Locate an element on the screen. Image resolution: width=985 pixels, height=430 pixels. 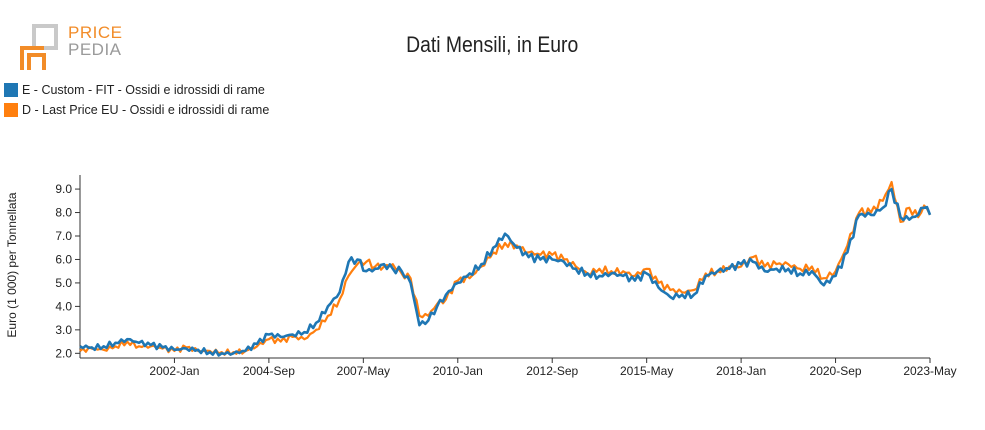
x-tick-label: 2023-May is located at coordinates (929, 371).